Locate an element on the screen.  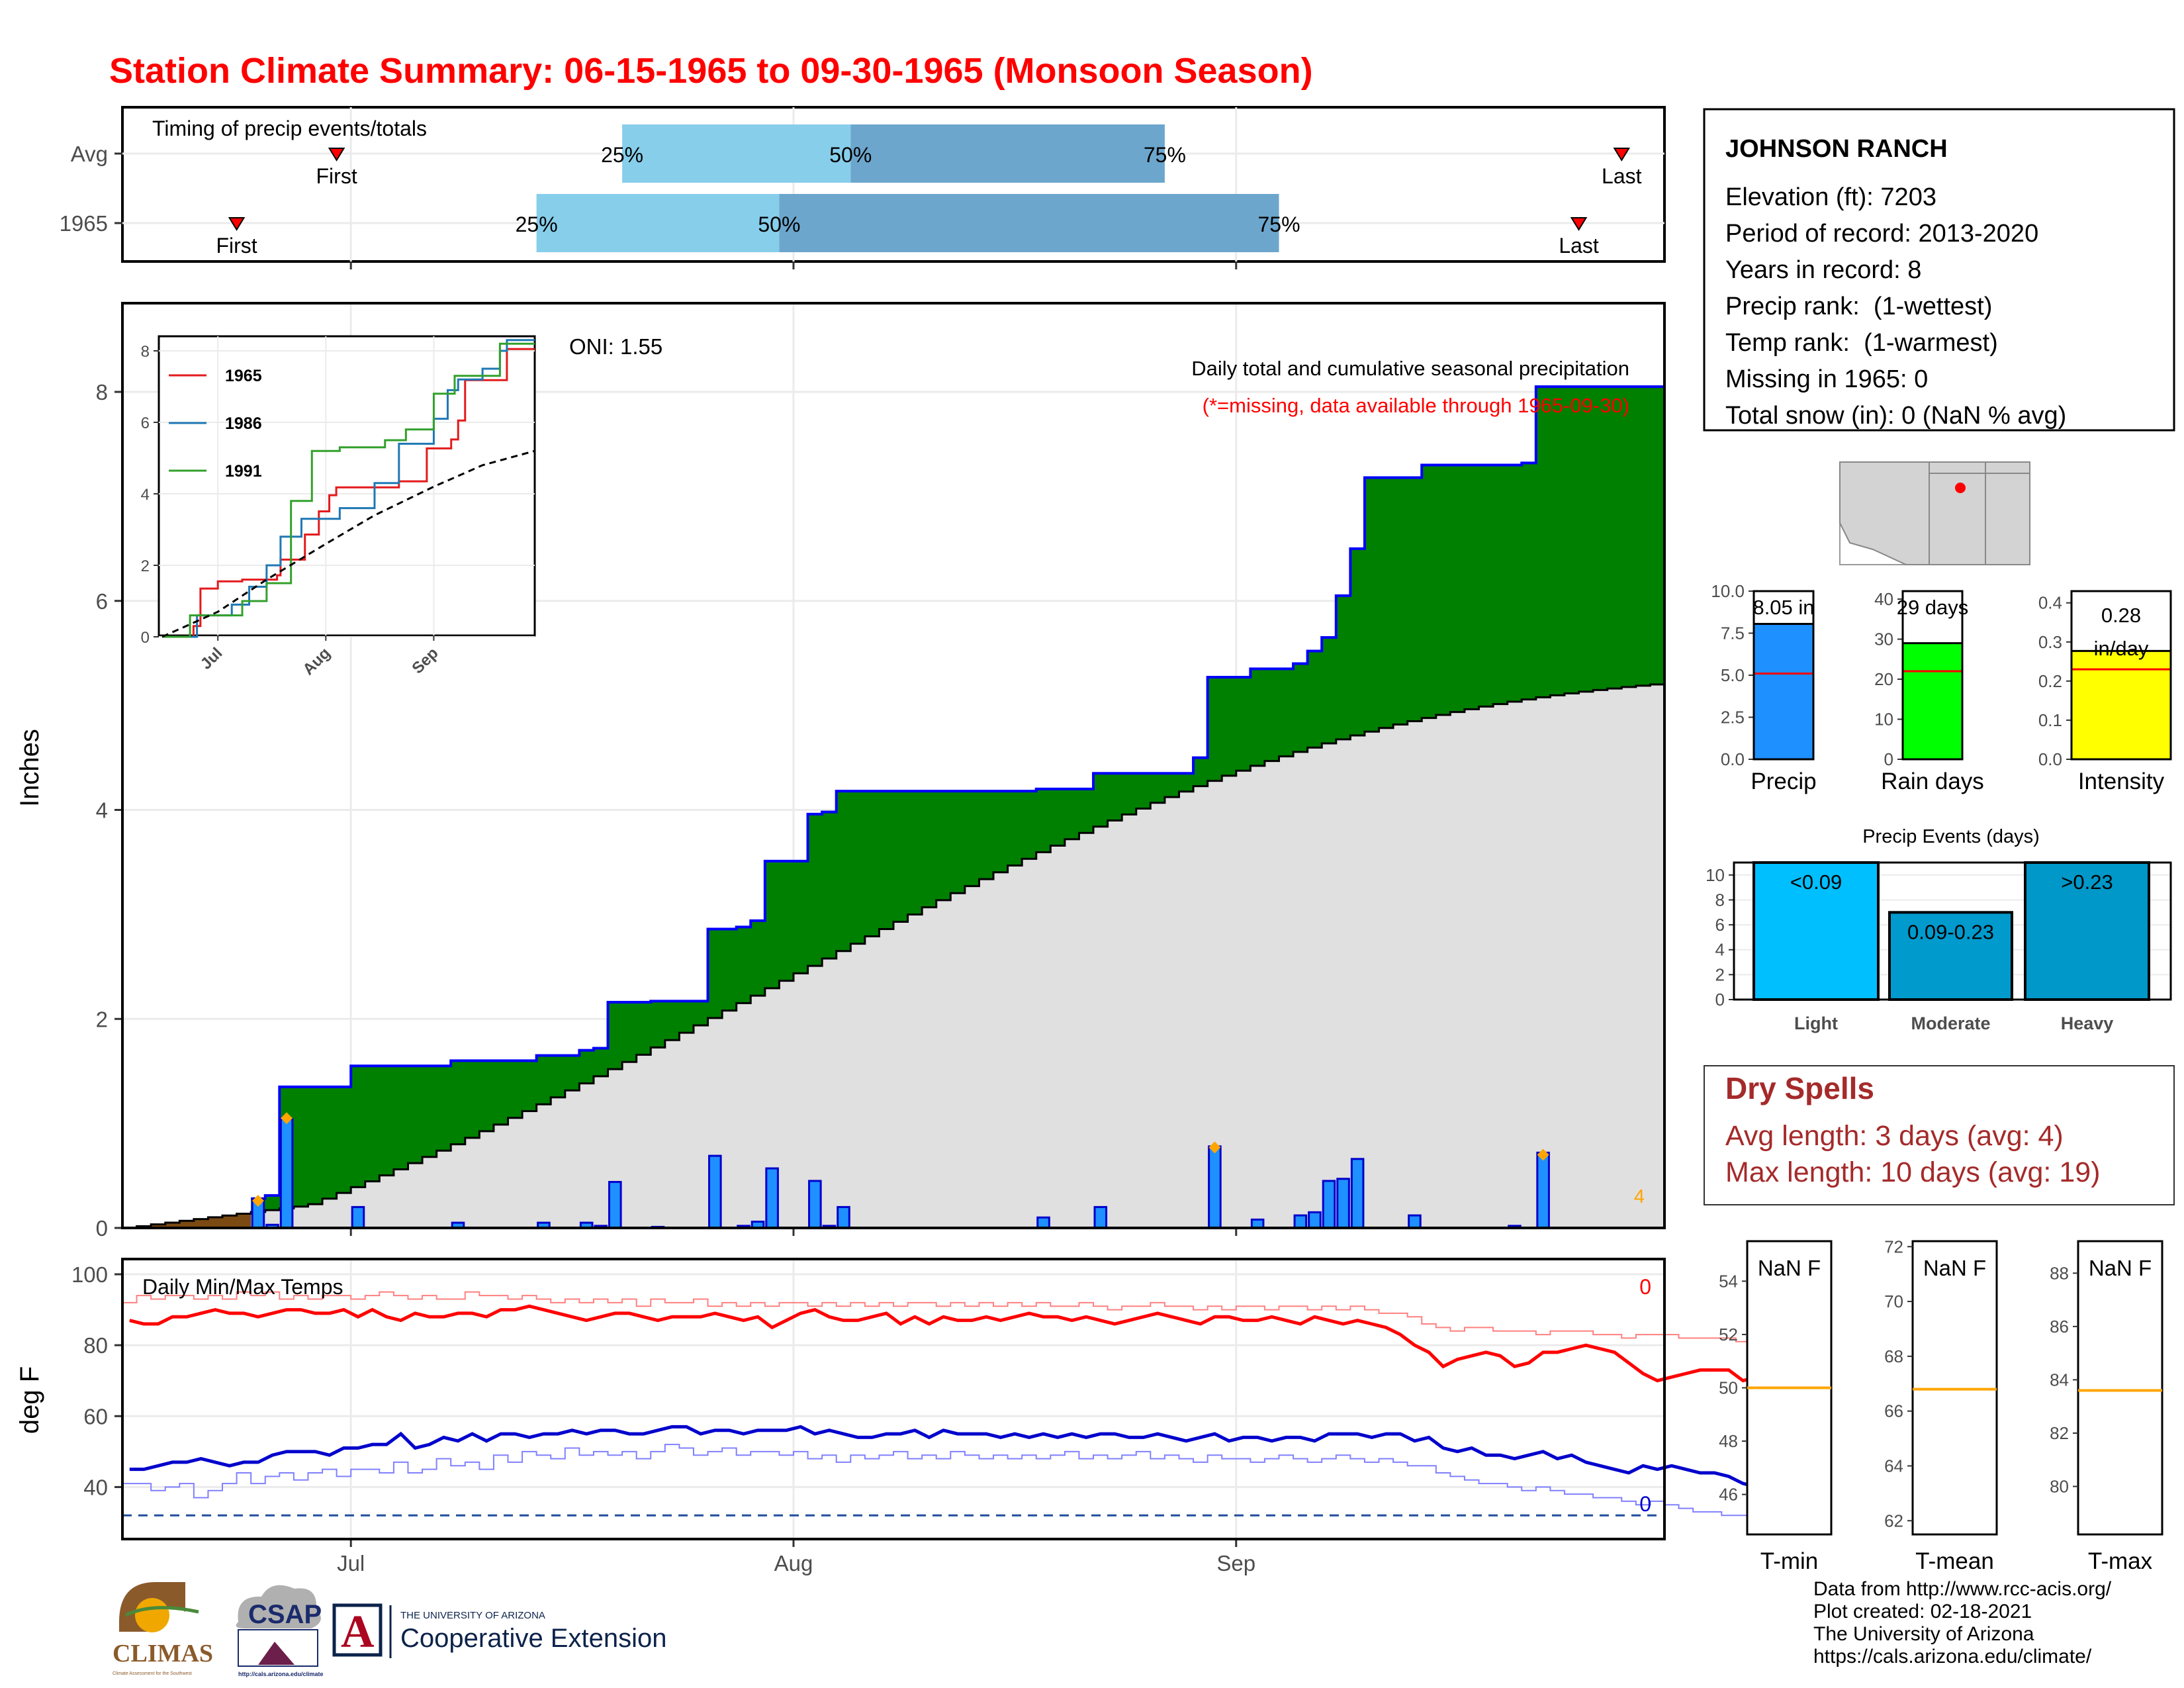
missing-count-label: 4 is located at coordinates (1639, 1196).